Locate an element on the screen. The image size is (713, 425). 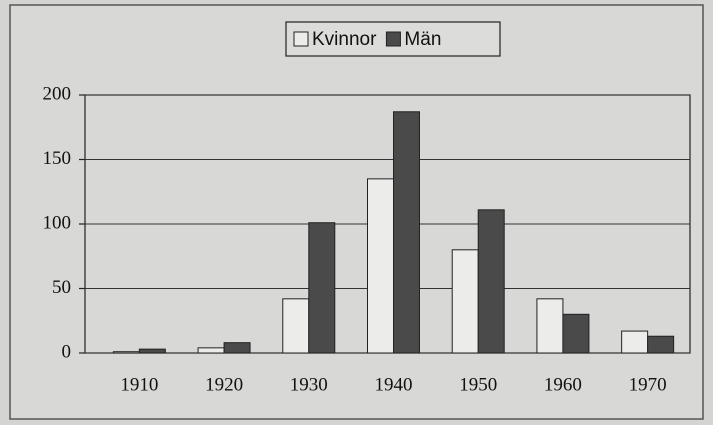
x-tick-label: 1930 is located at coordinates (309, 384).